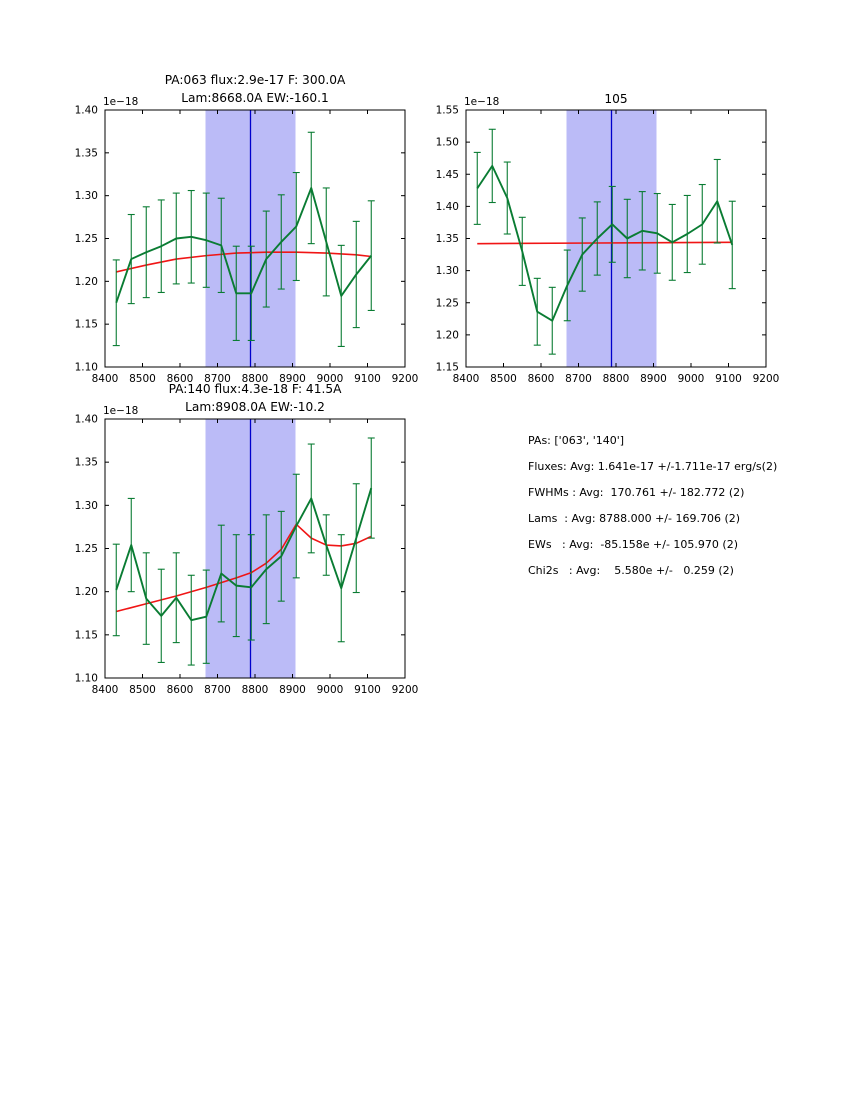 This screenshot has height=1100, width=850. Describe the element at coordinates (447, 175) in the screenshot. I see `y-tick-label: 1.45` at that location.